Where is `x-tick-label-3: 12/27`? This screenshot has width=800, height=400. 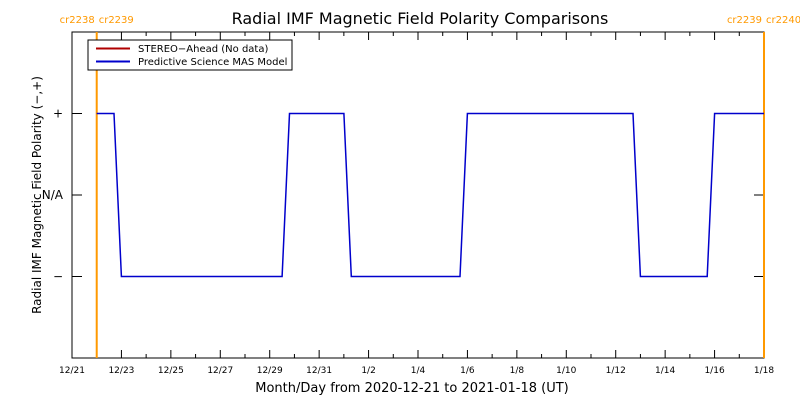 x-tick-label-3: 12/27 is located at coordinates (220, 371).